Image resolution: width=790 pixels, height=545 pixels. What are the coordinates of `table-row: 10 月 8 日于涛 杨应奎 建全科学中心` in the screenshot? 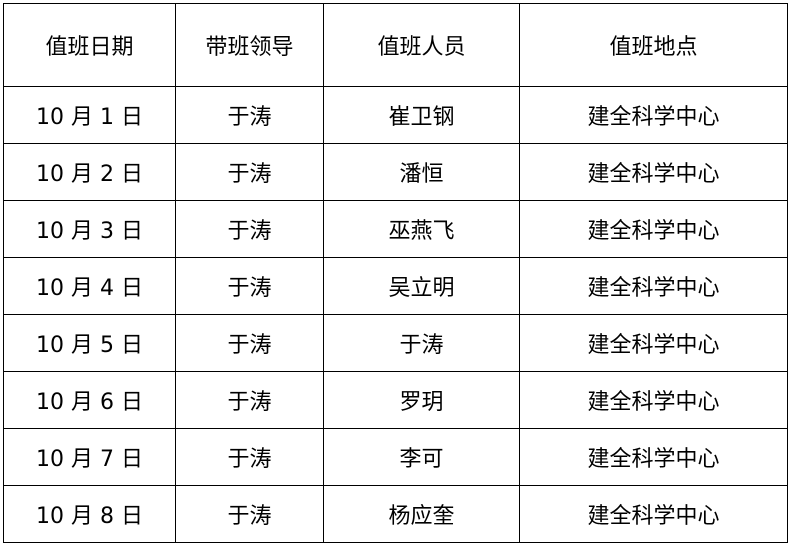 It's located at (395, 514).